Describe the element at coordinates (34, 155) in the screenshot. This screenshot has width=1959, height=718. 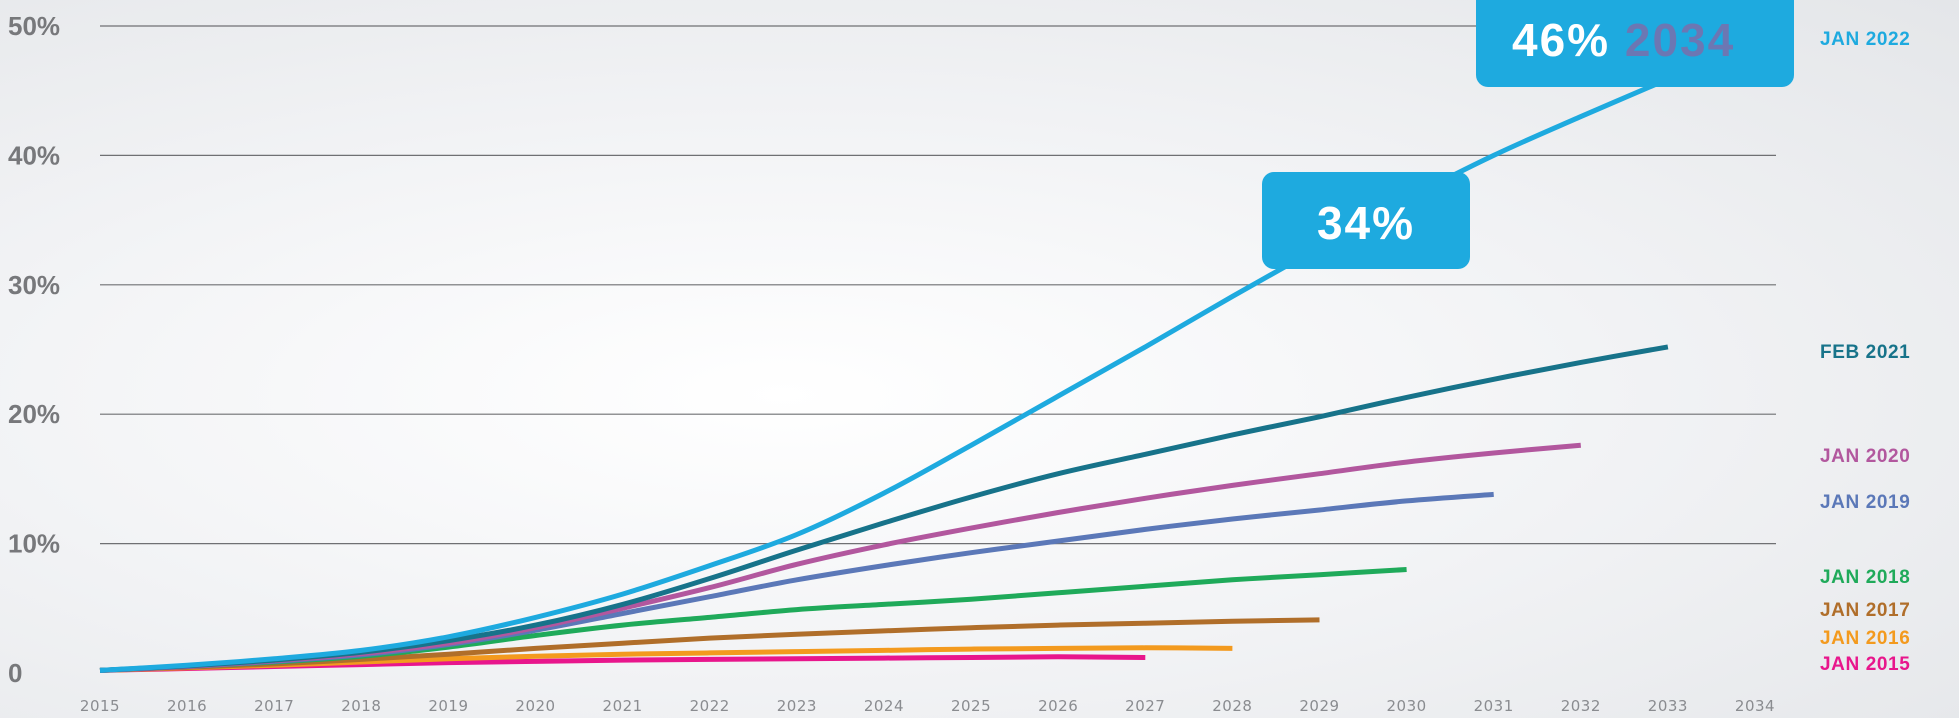
I see `y-tick-label-40: 40%` at that location.